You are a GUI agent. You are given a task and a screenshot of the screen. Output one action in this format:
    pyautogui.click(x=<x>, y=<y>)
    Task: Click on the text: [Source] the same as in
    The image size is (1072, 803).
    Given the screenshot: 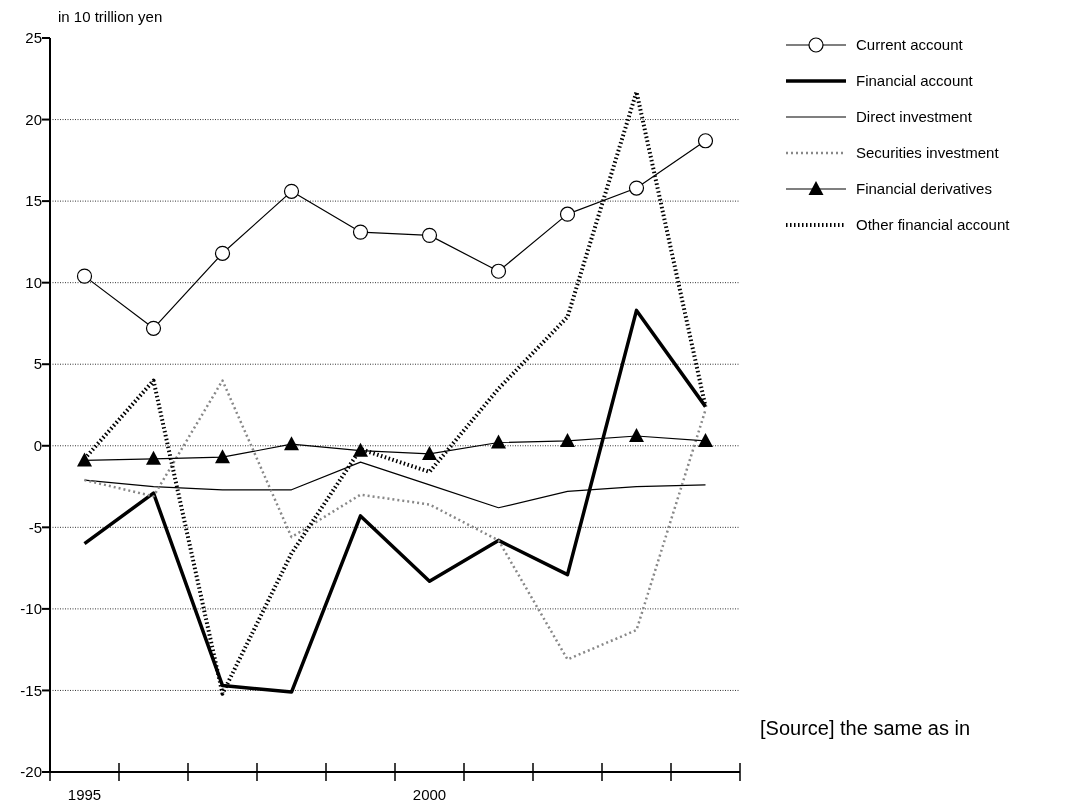 What is the action you would take?
    pyautogui.click(x=865, y=728)
    